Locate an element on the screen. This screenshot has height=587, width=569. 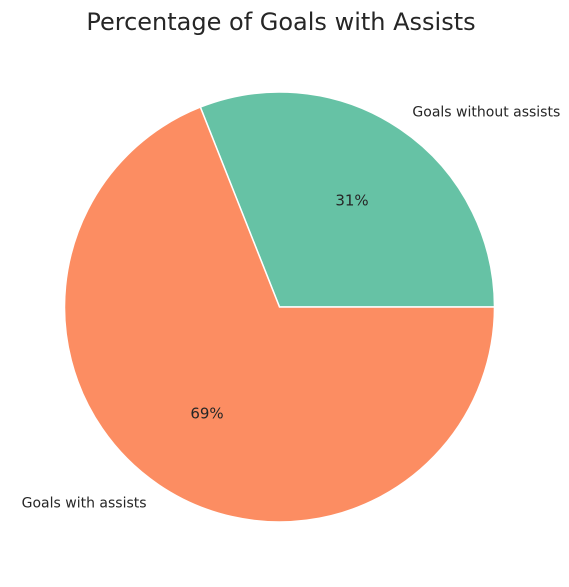
slice-label-1: Goals without assists is located at coordinates (486, 112).